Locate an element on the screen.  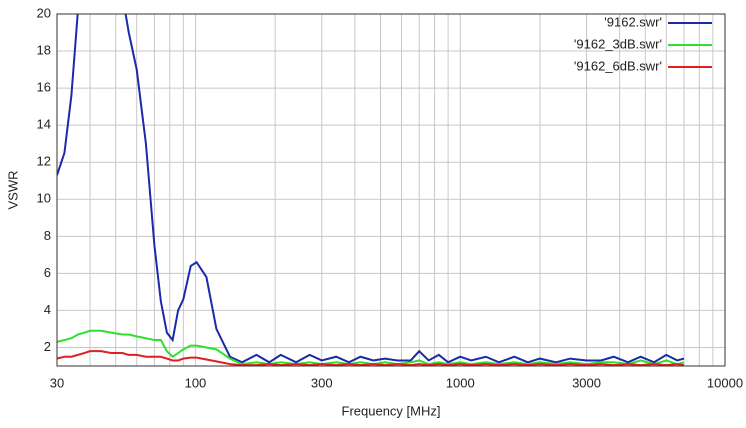
legend: '9162.swr' '9162_3dB.swr' '9162_6dB.swr' is located at coordinates (643, 43).